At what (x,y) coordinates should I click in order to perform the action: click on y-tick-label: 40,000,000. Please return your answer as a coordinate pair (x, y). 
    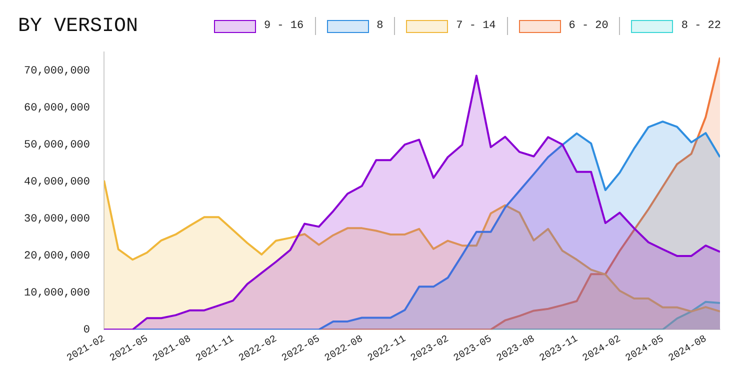
    Looking at the image, I should click on (57, 182).